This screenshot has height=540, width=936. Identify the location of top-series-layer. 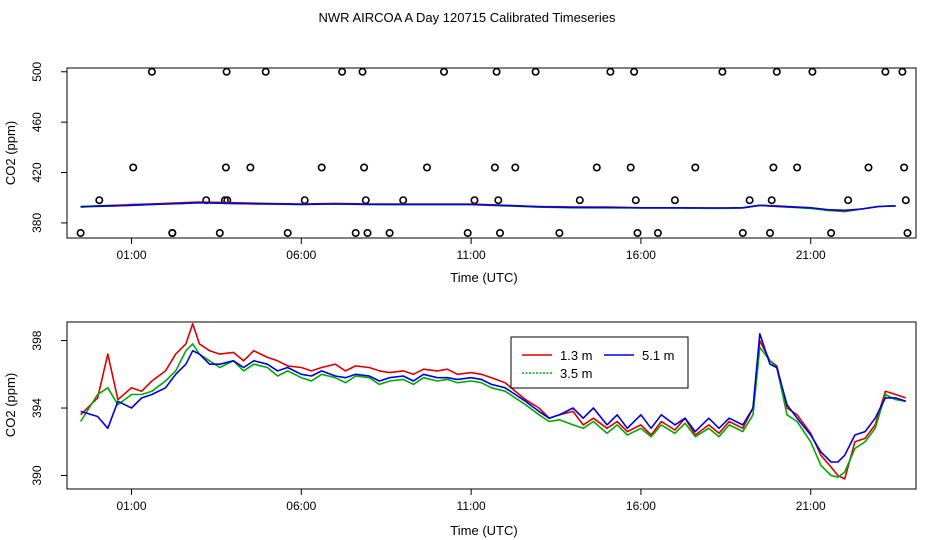
(488, 207).